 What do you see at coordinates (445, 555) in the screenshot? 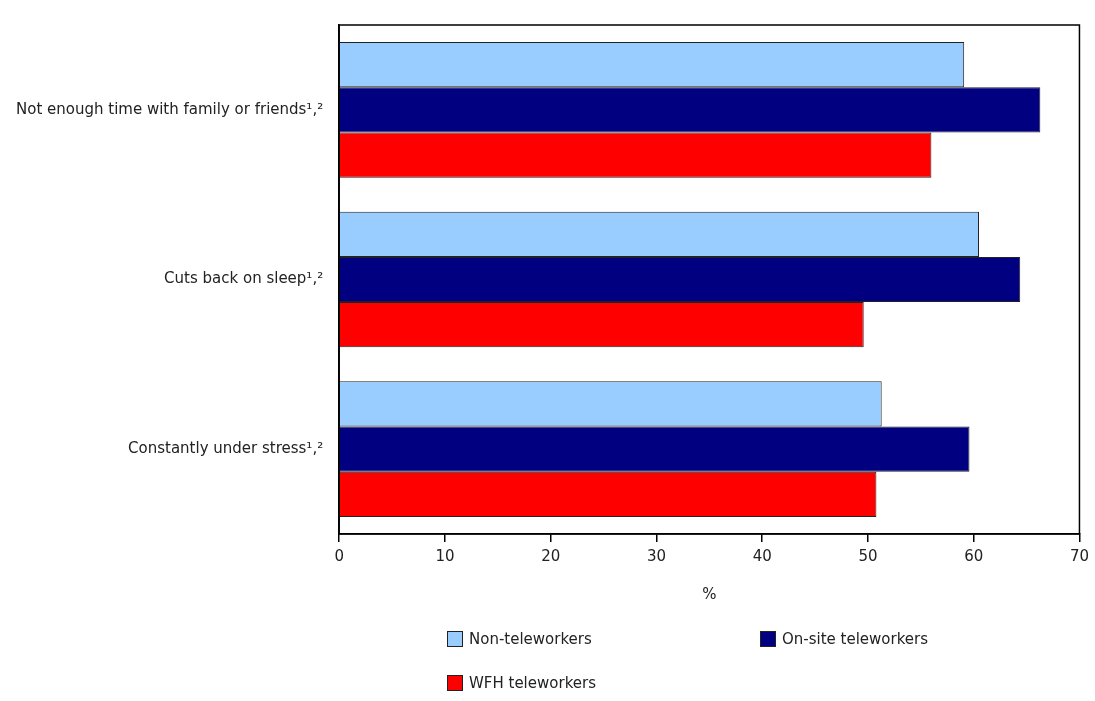
I see `x-tick-label: 10` at bounding box center [445, 555].